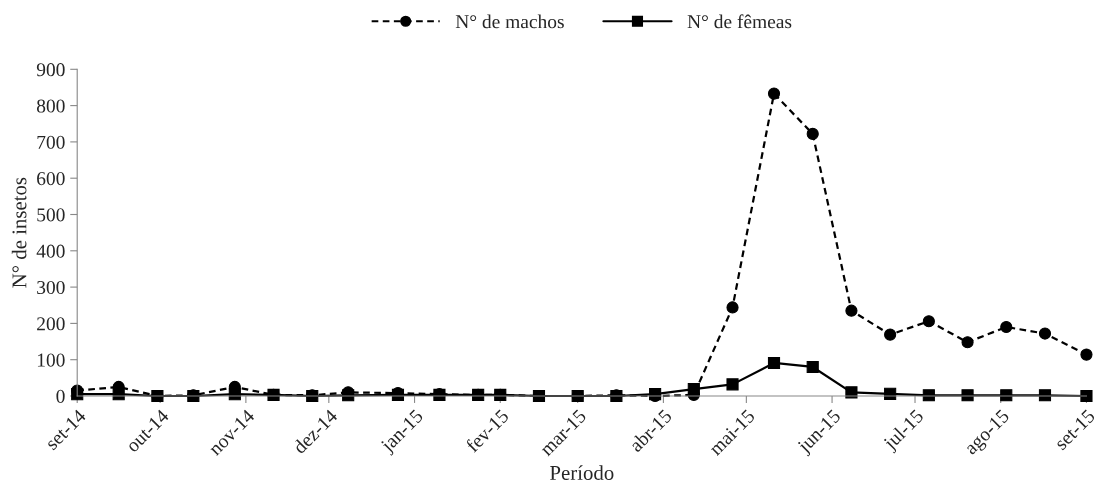  What do you see at coordinates (51, 142) in the screenshot?
I see `y-tick-label: 700` at bounding box center [51, 142].